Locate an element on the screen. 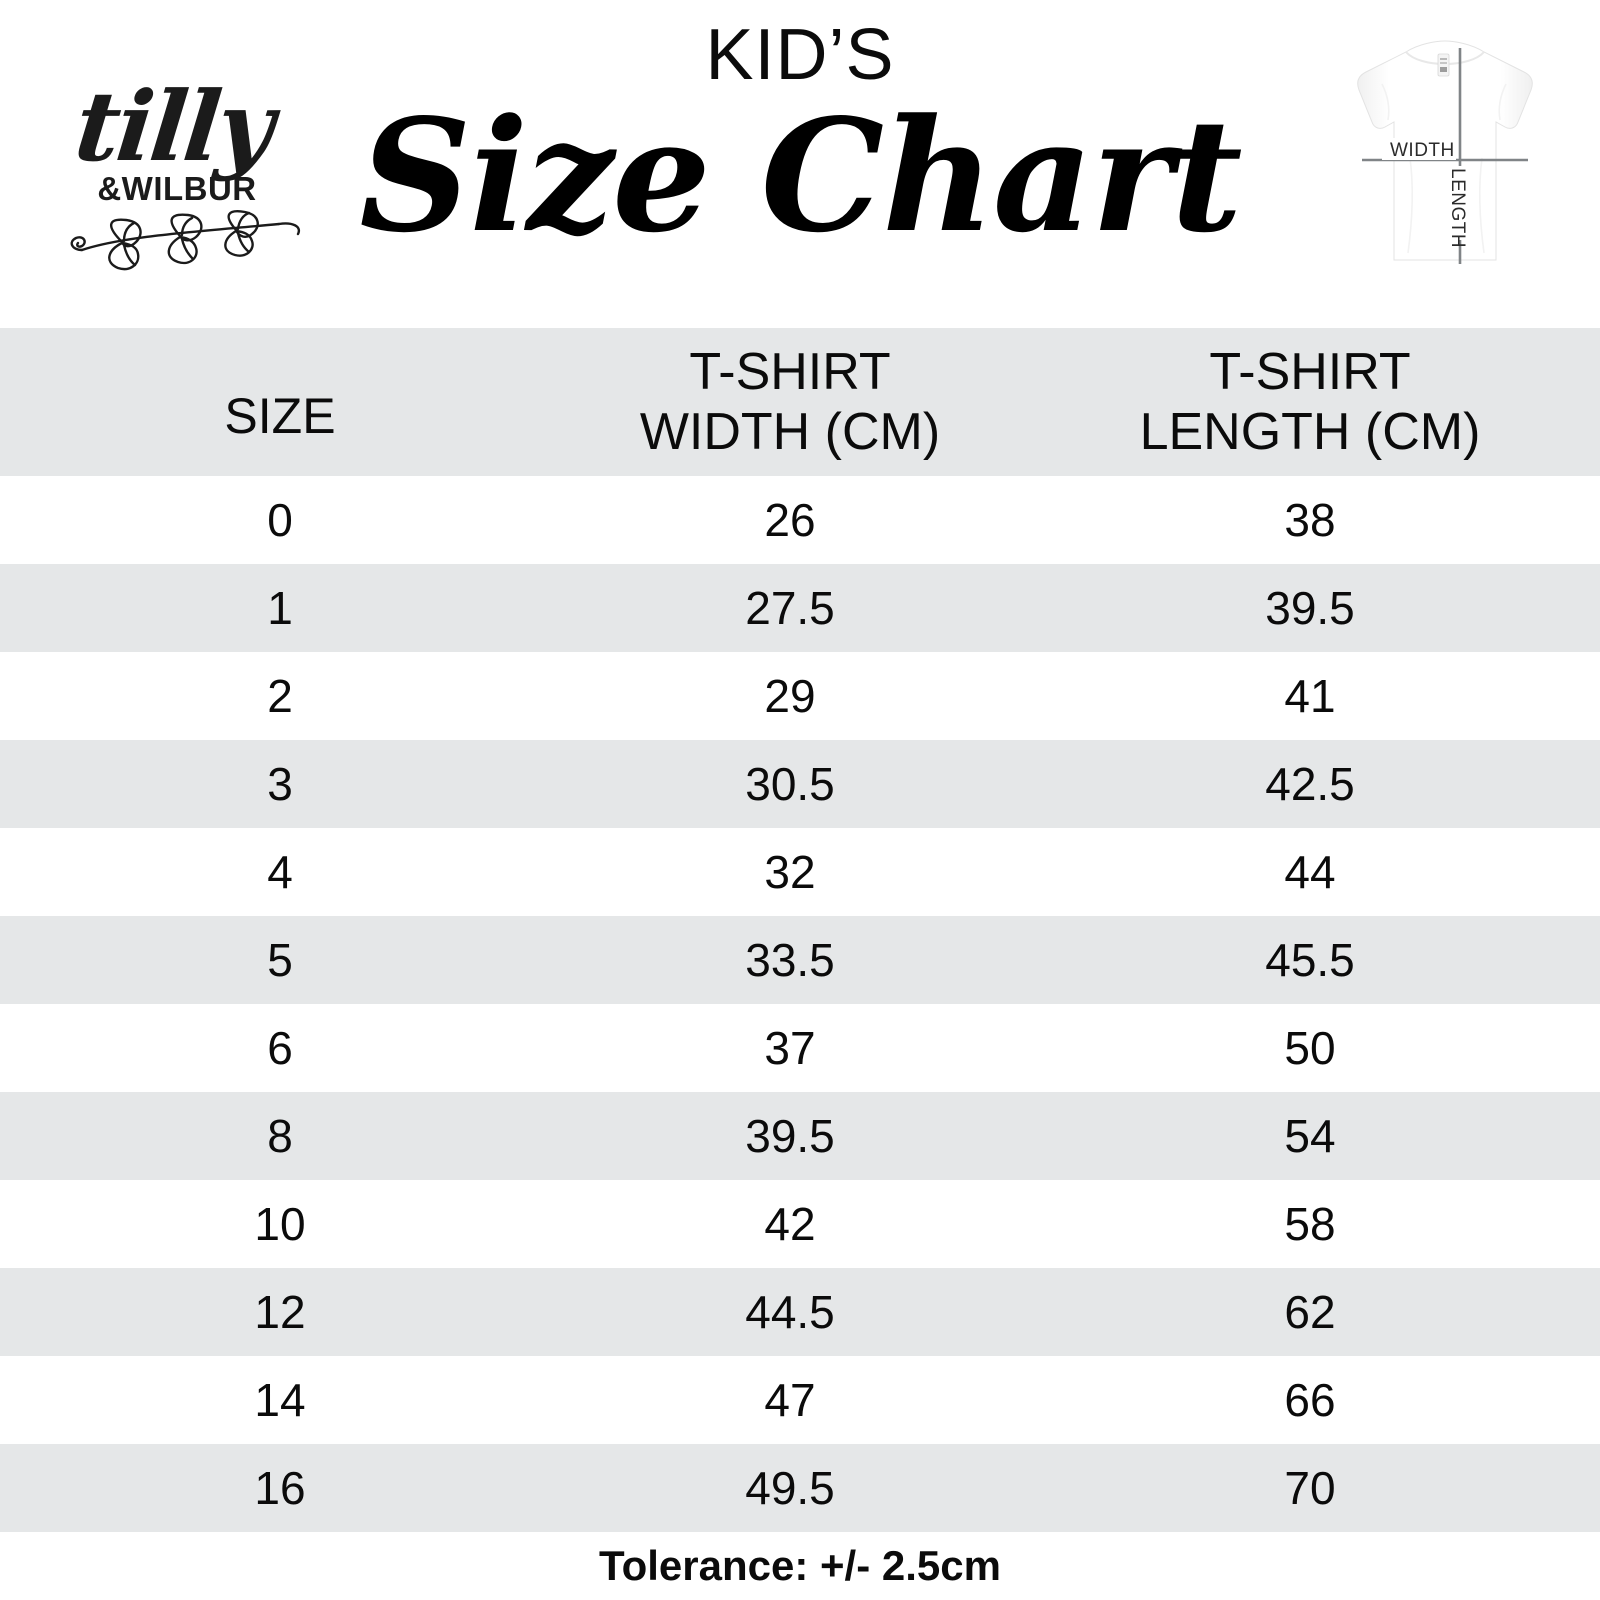 The width and height of the screenshot is (1600, 1600). laurel-branch-icon is located at coordinates (189, 242).